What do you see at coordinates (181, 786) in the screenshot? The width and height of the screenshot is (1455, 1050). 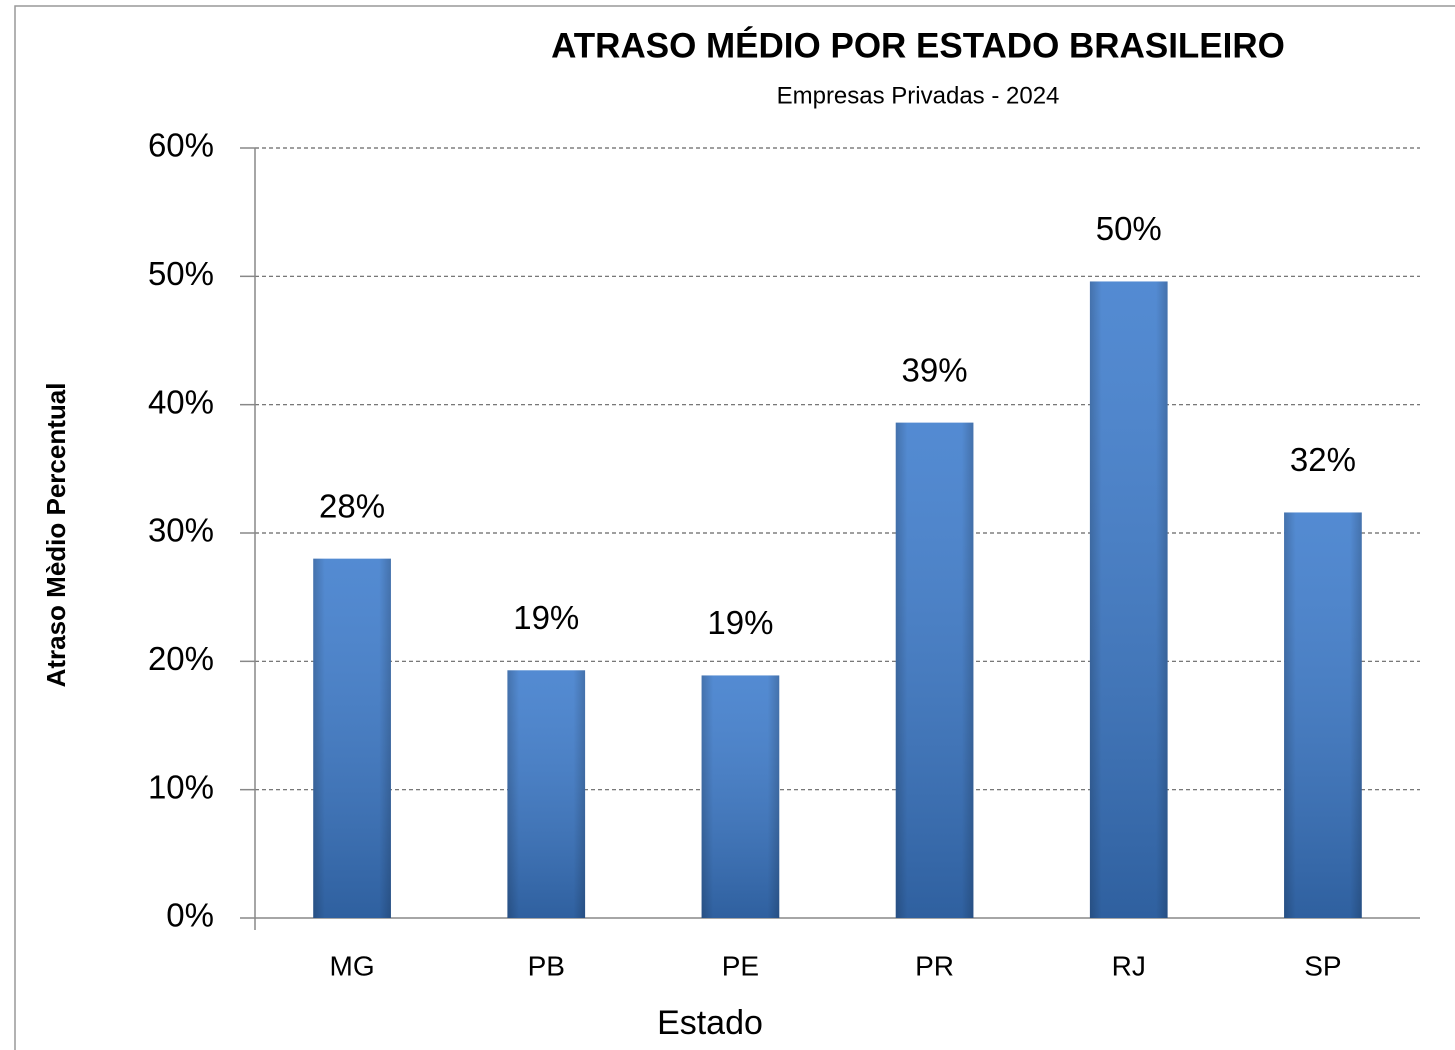 I see `y-tick-label: 10%` at bounding box center [181, 786].